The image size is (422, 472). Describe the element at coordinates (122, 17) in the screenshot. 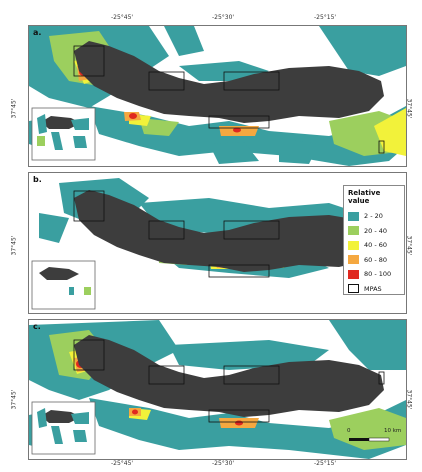

I see `lon-tick-top-1: -25°45'` at that location.